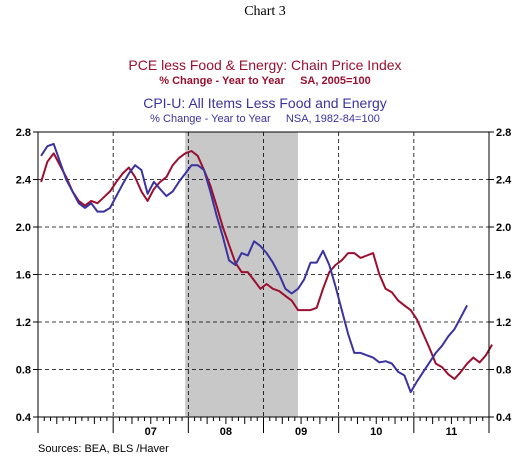 Image resolution: width=530 pixels, height=457 pixels. I want to click on y-tick-label-left: 1.6, so click(23, 276).